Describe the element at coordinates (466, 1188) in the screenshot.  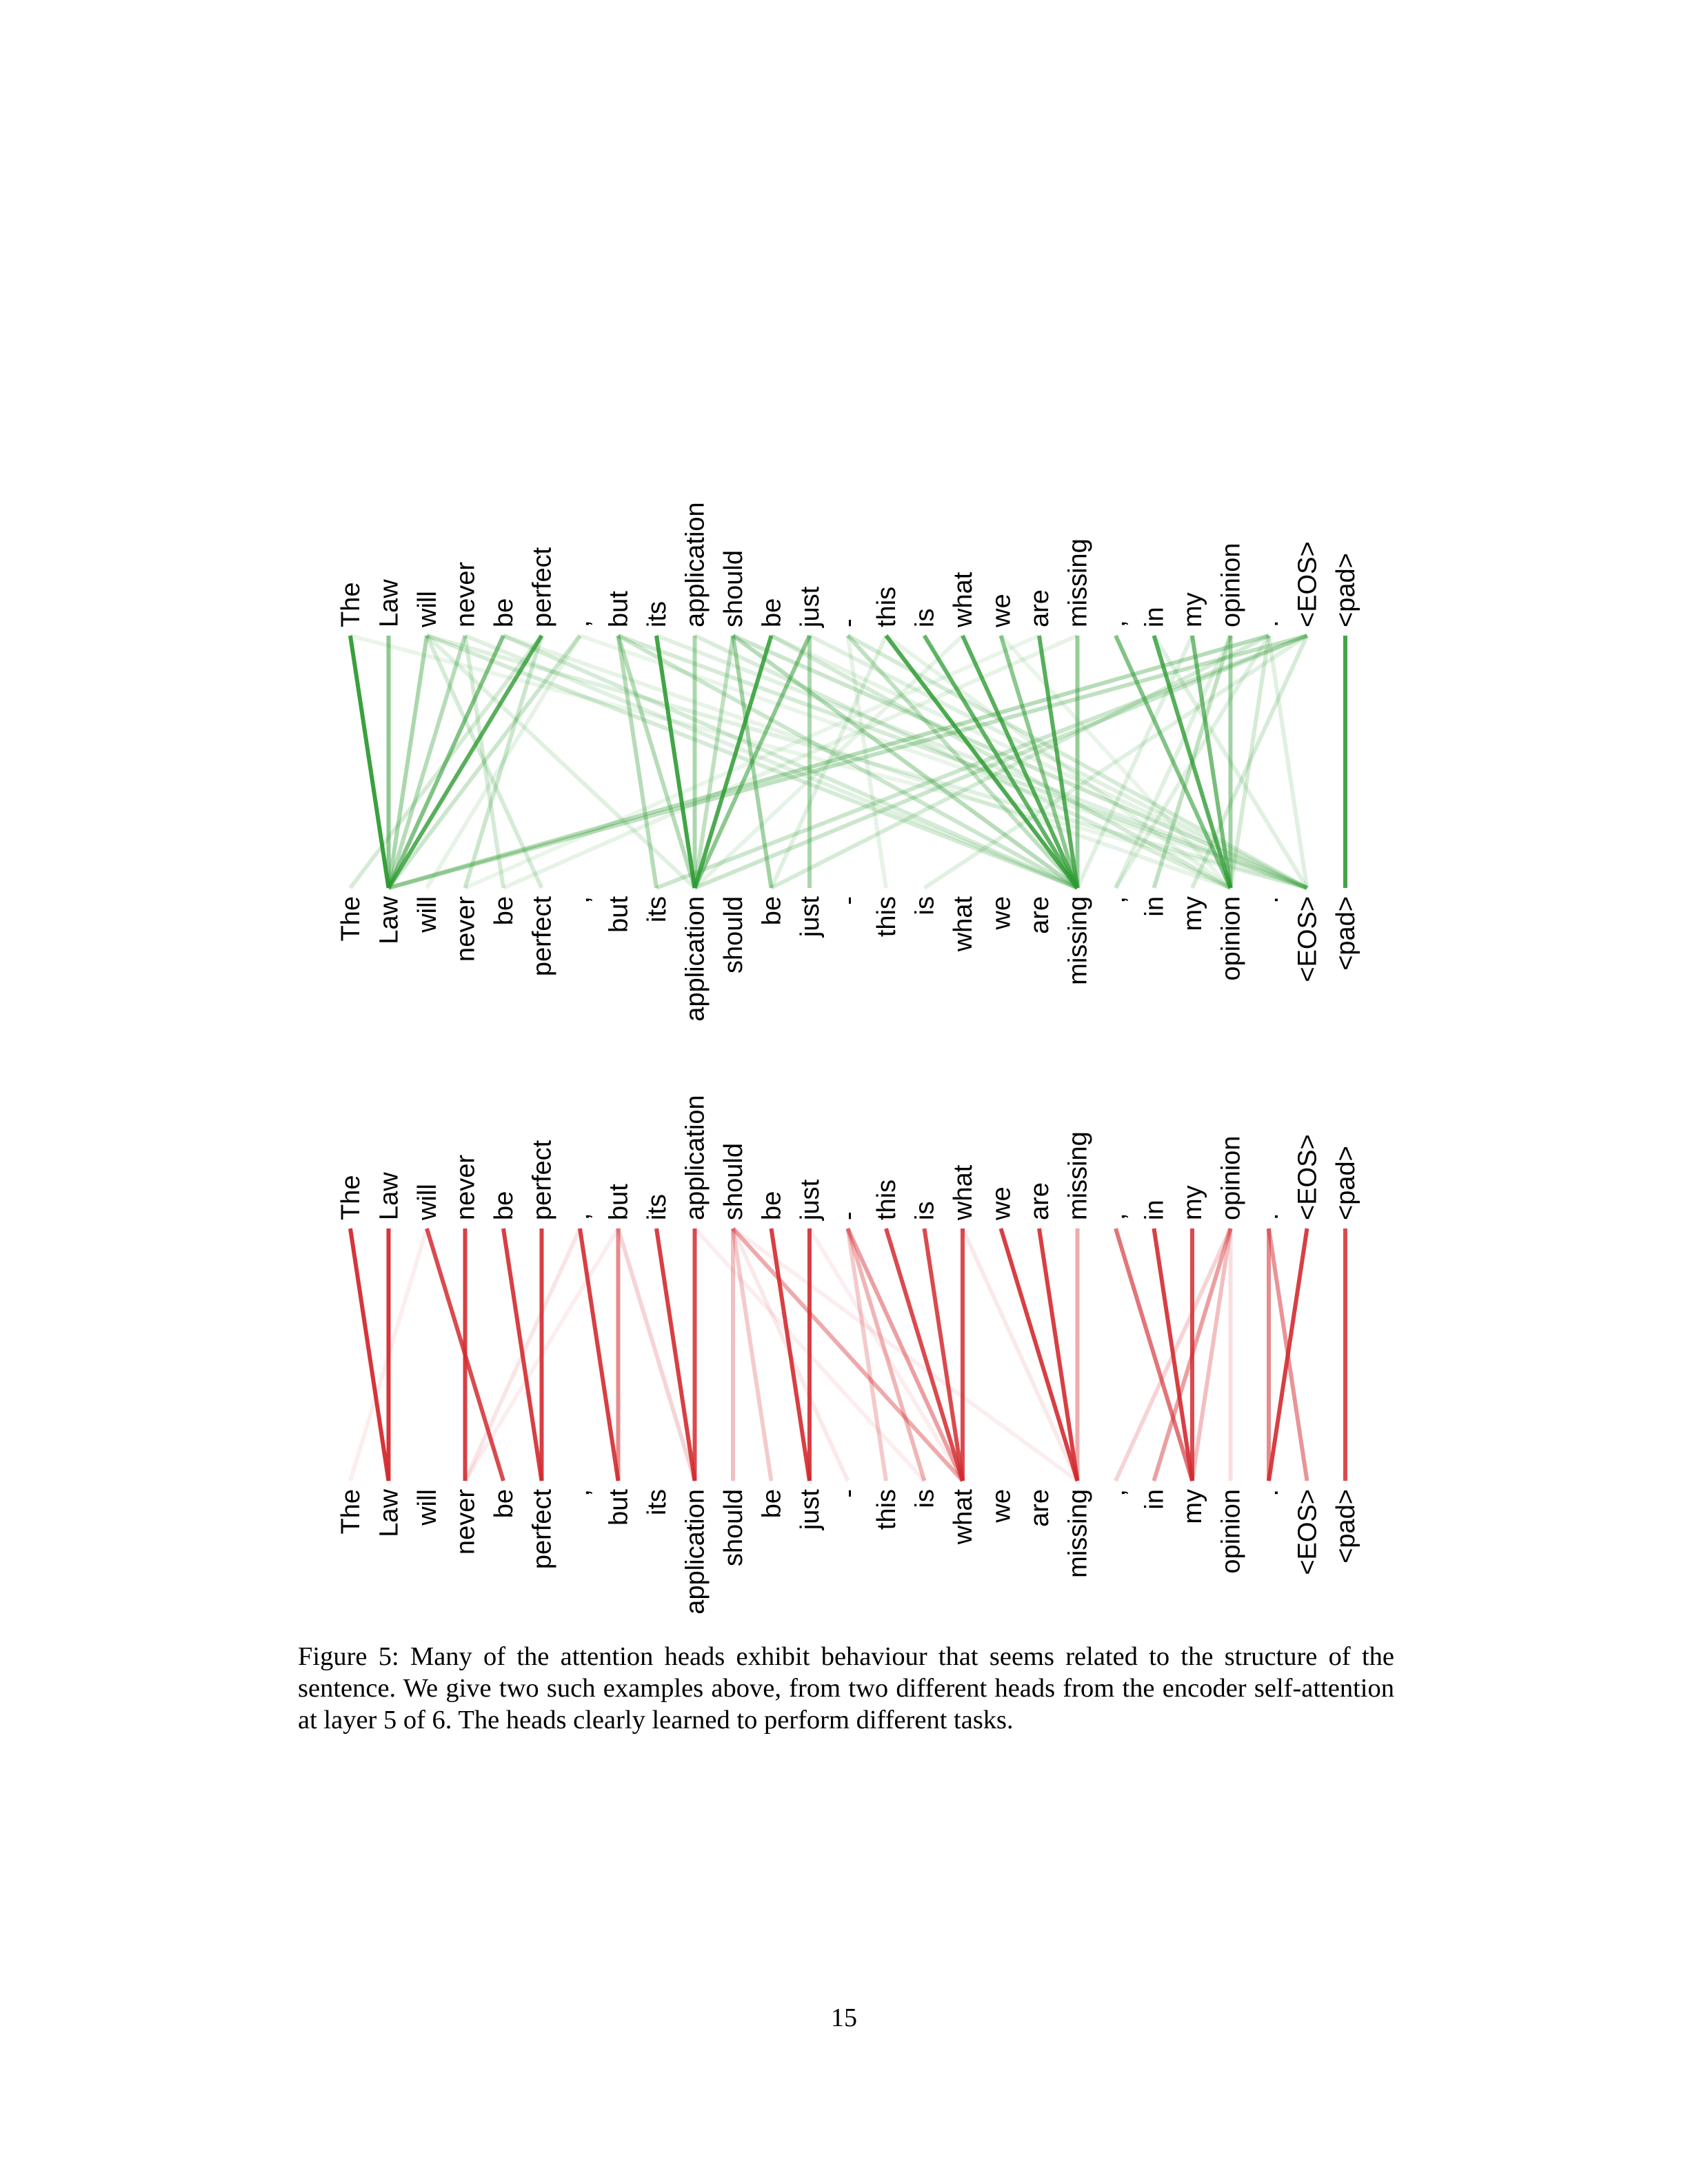
I see `top-token-label: never` at that location.